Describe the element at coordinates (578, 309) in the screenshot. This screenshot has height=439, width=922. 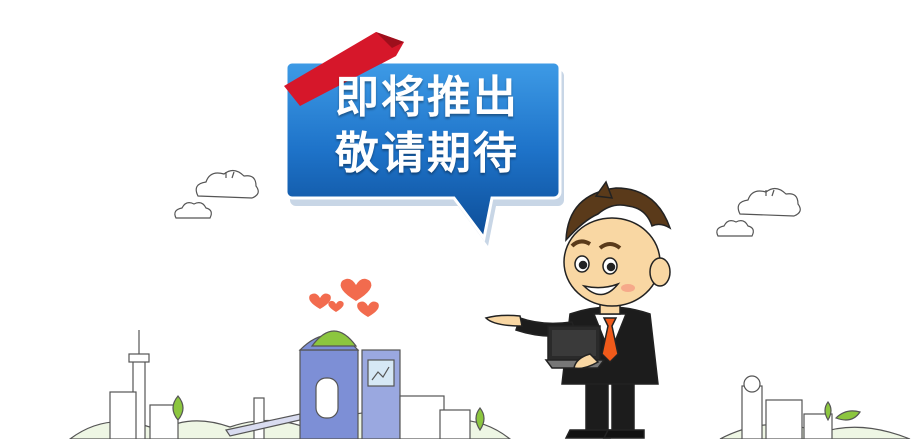
I see `businessman-character` at that location.